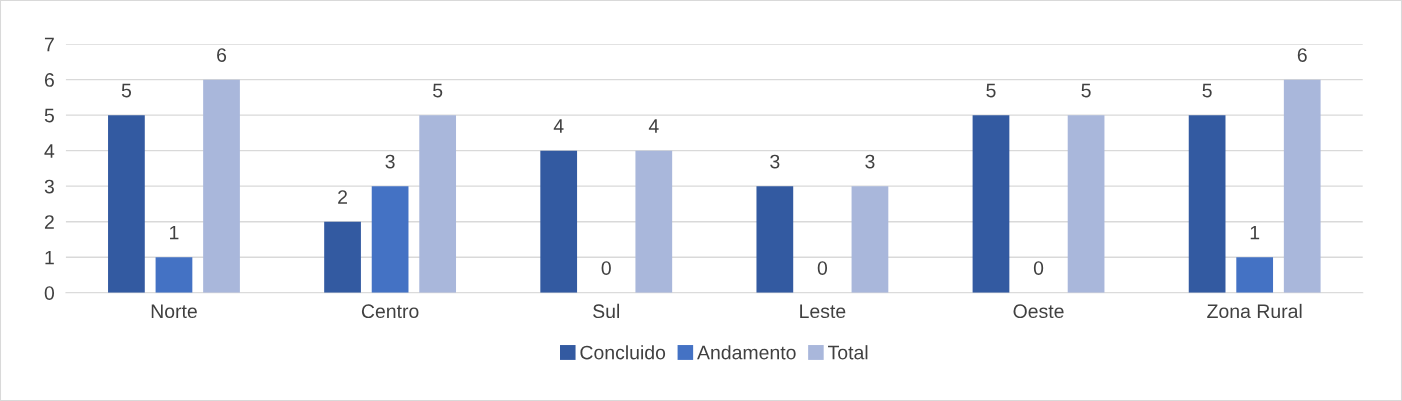 The width and height of the screenshot is (1402, 401). I want to click on y-tick-label: 7, so click(49, 44).